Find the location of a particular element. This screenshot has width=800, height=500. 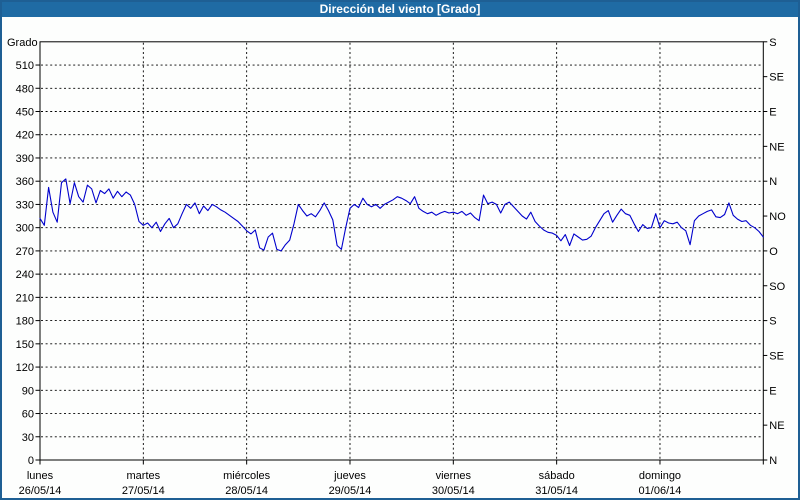

day-name-label: sábado is located at coordinates (557, 476).